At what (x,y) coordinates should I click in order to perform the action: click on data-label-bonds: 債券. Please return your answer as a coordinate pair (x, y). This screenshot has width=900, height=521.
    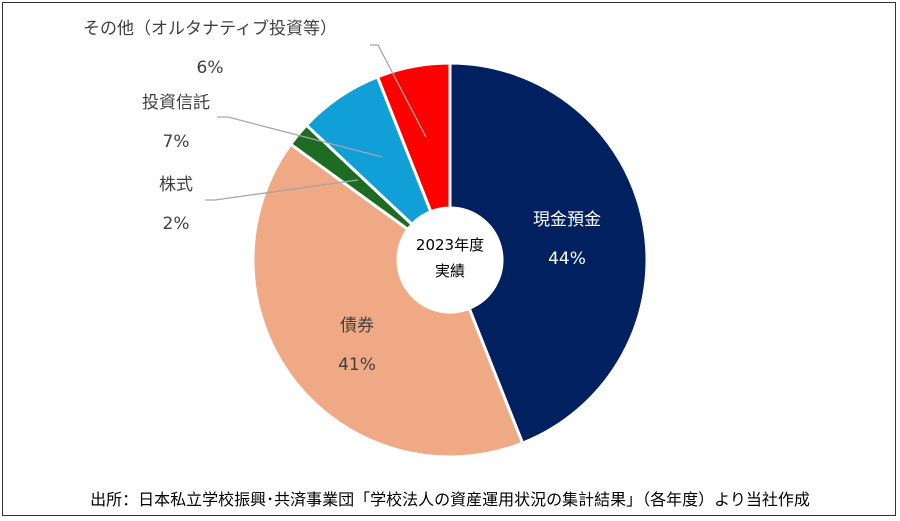
    Looking at the image, I should click on (357, 326).